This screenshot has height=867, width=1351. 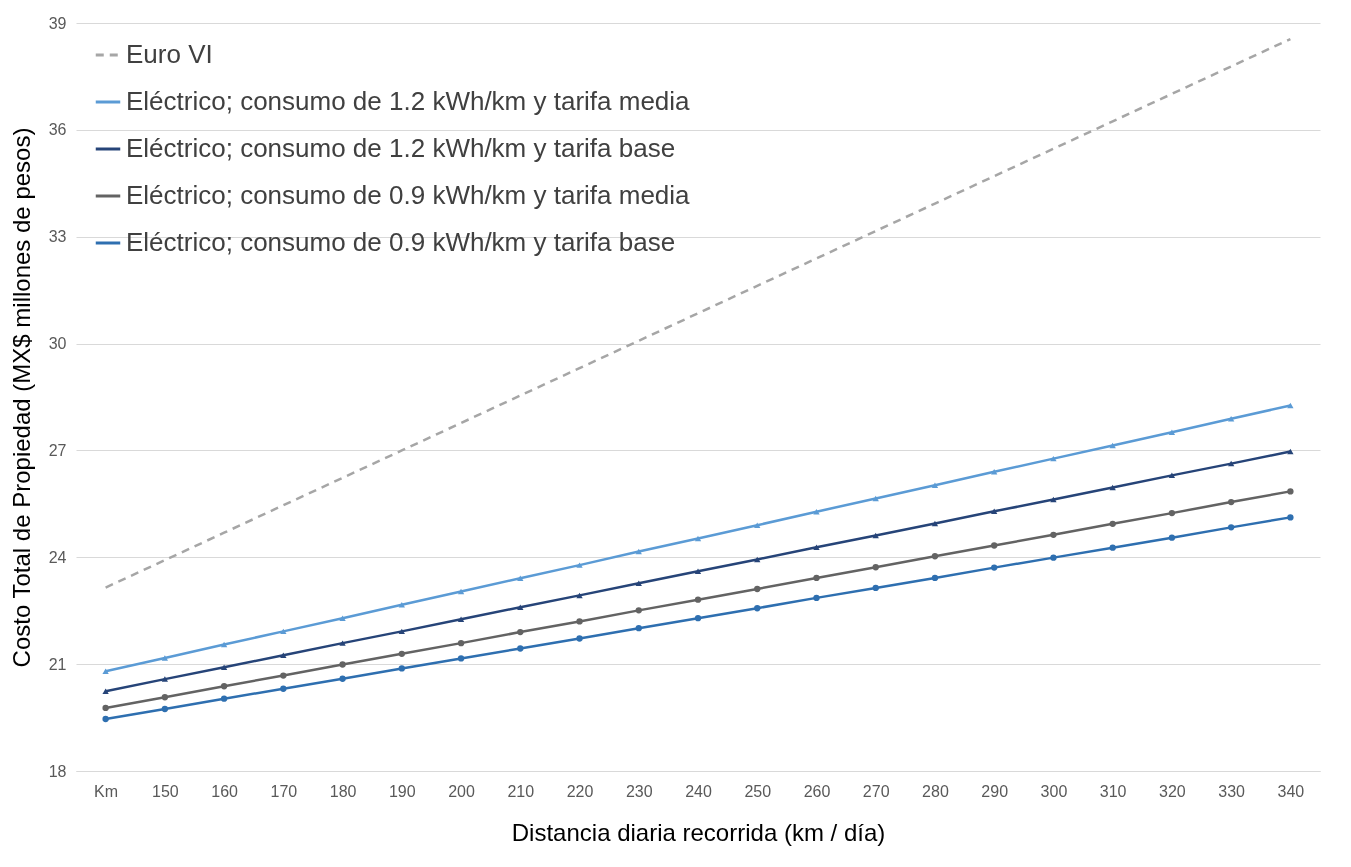 What do you see at coordinates (401, 148) in the screenshot?
I see `legend-label: Eléctrico; consumo de 1.2 kWh/km y tarifa base` at bounding box center [401, 148].